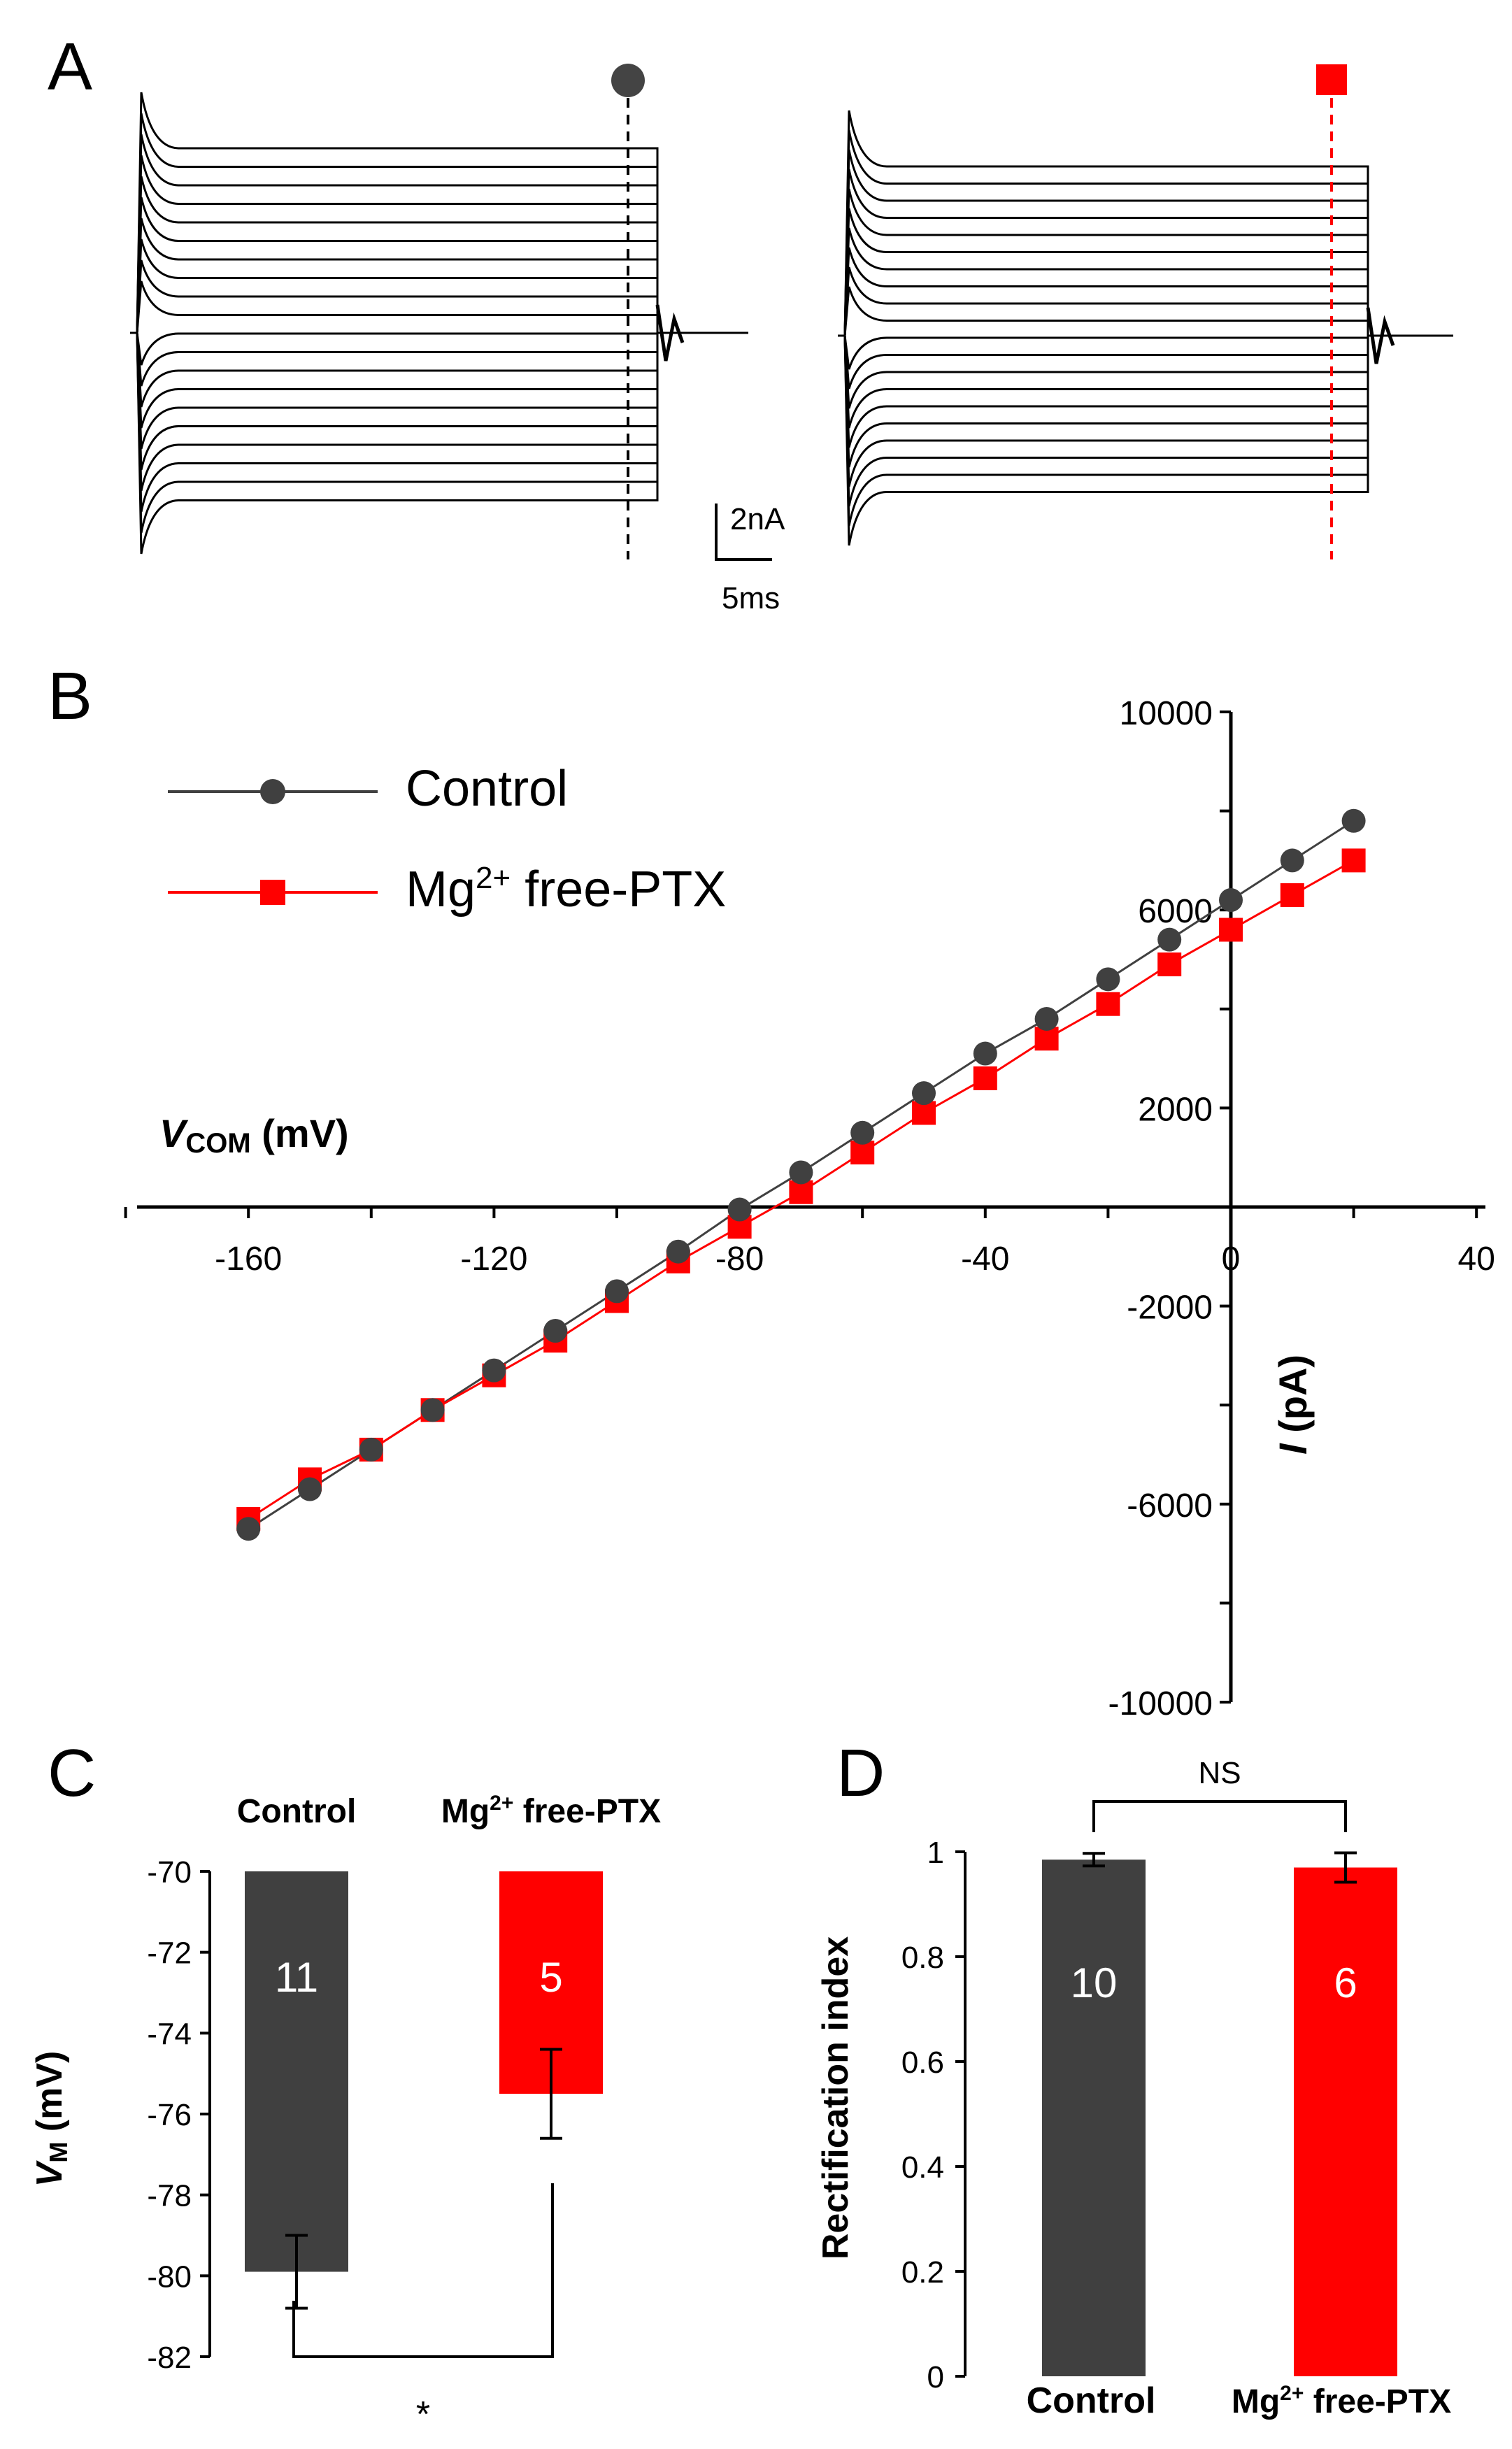 The height and width of the screenshot is (2449, 1512). I want to click on panel-a-label: A, so click(70, 66).